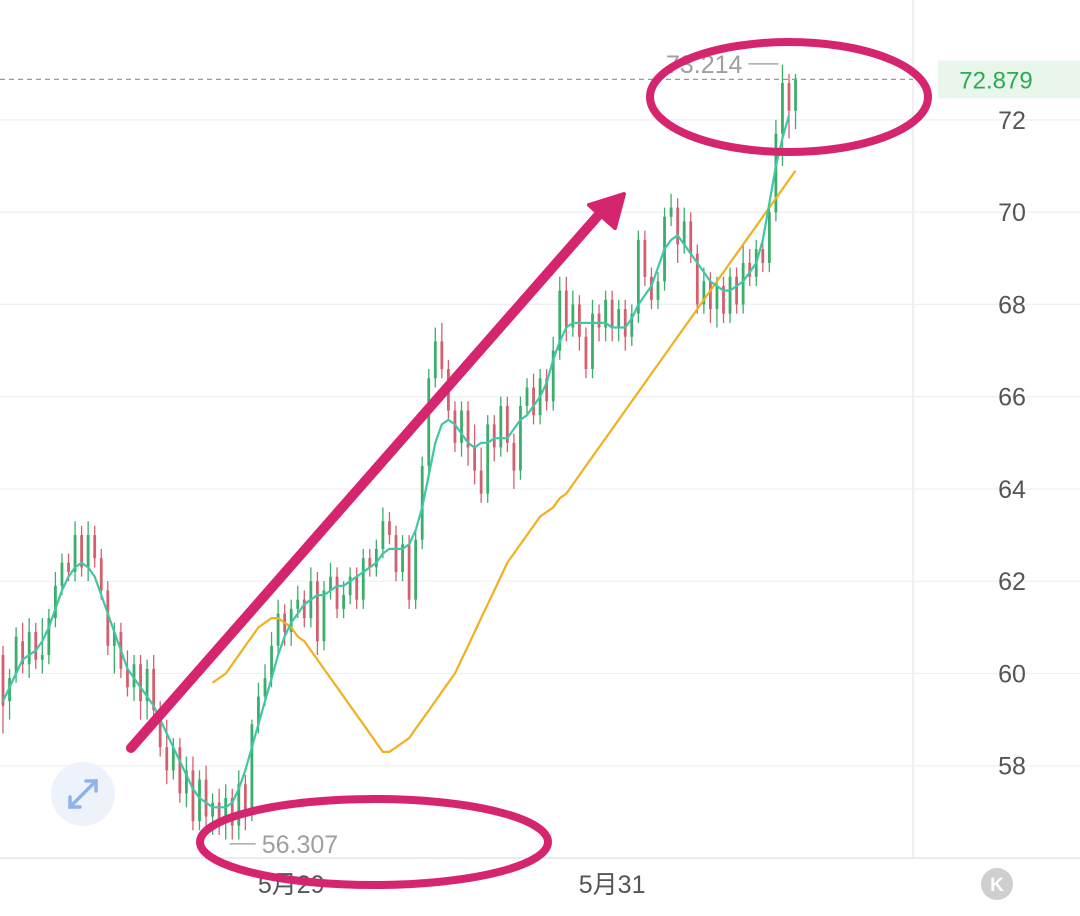 The width and height of the screenshot is (1080, 916). What do you see at coordinates (300, 845) in the screenshot?
I see `low-label: 56.307` at bounding box center [300, 845].